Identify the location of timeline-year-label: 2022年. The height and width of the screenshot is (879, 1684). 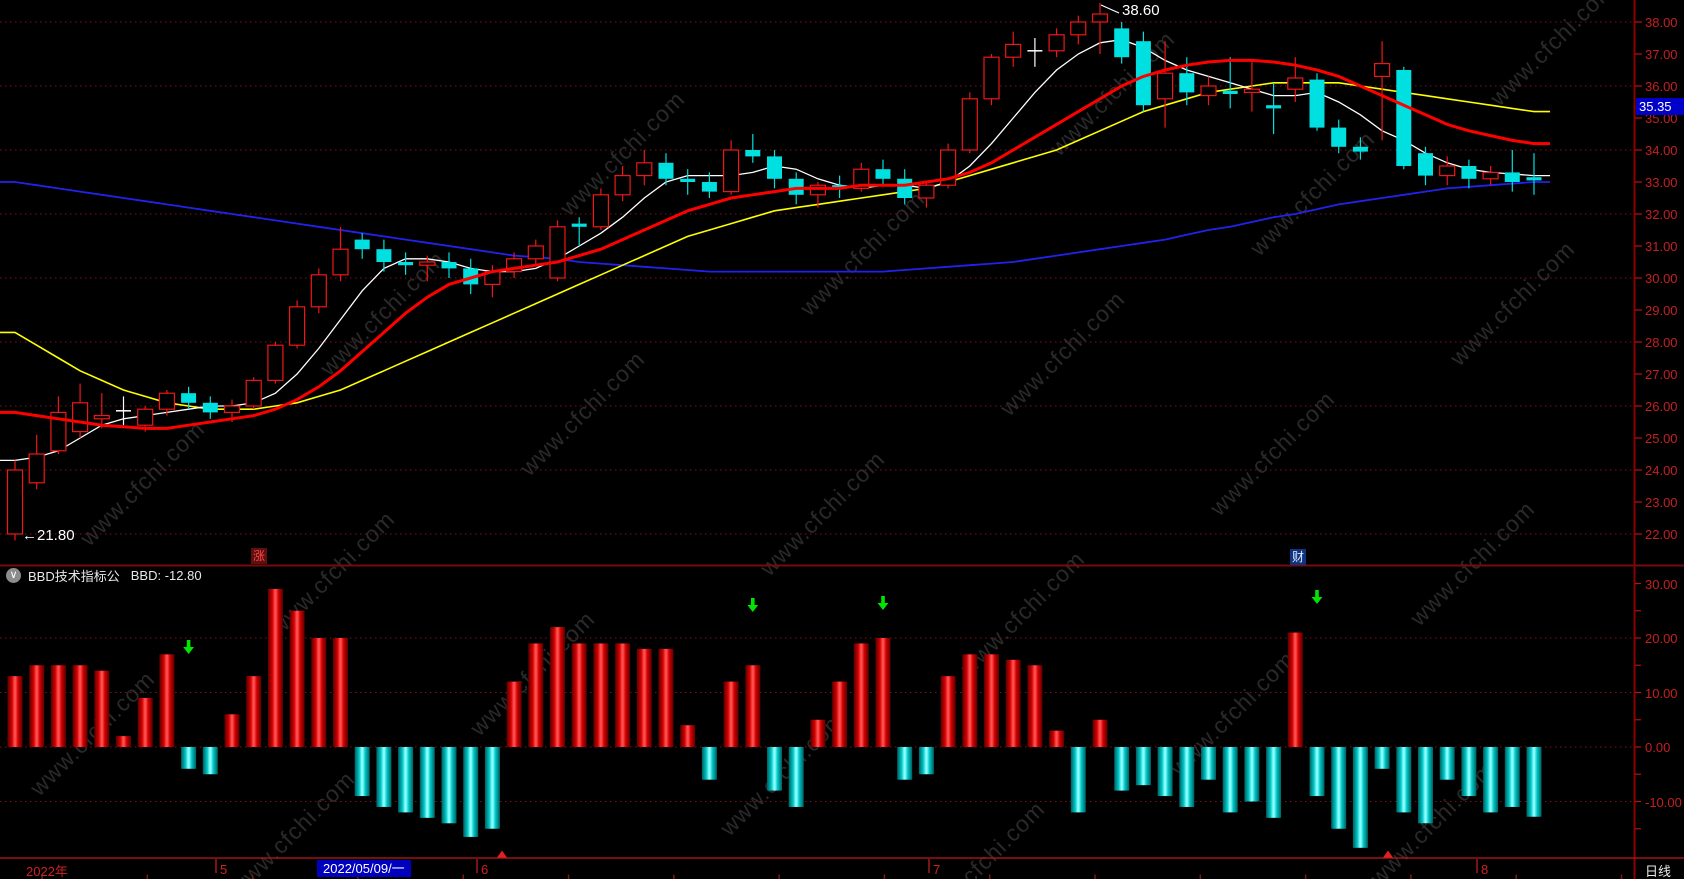
(47, 871).